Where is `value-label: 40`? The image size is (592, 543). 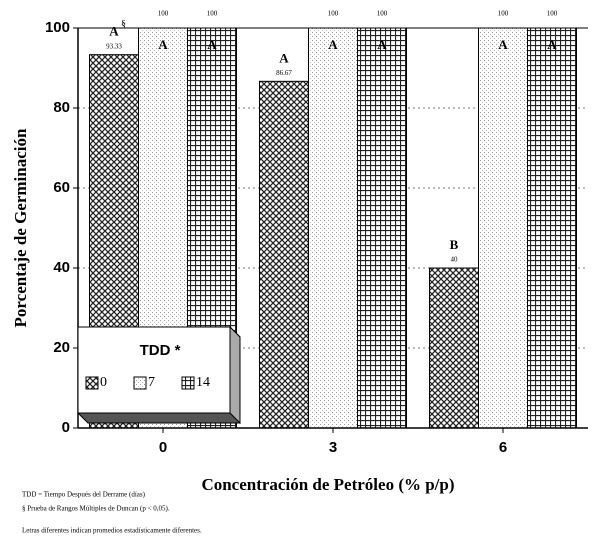
value-label: 40 is located at coordinates (455, 260).